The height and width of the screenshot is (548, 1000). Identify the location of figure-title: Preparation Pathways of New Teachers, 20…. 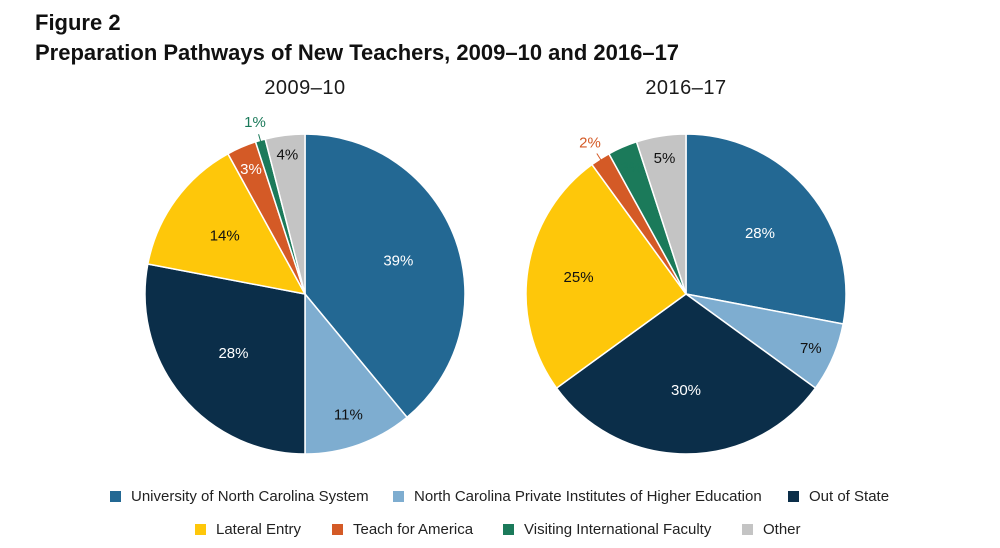
(357, 52).